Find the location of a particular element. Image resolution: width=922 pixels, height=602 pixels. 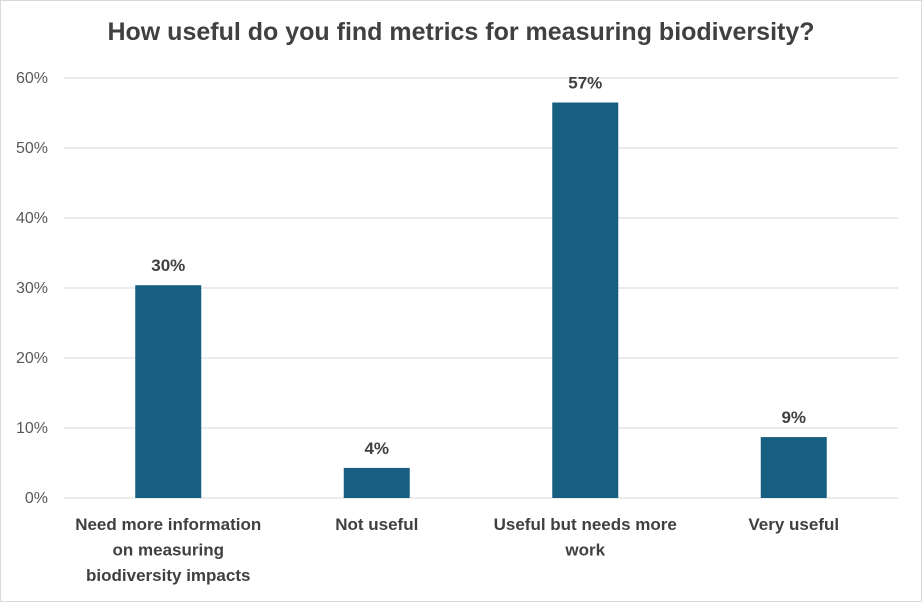

x-tick-label: Useful but needs more work is located at coordinates (585, 537).